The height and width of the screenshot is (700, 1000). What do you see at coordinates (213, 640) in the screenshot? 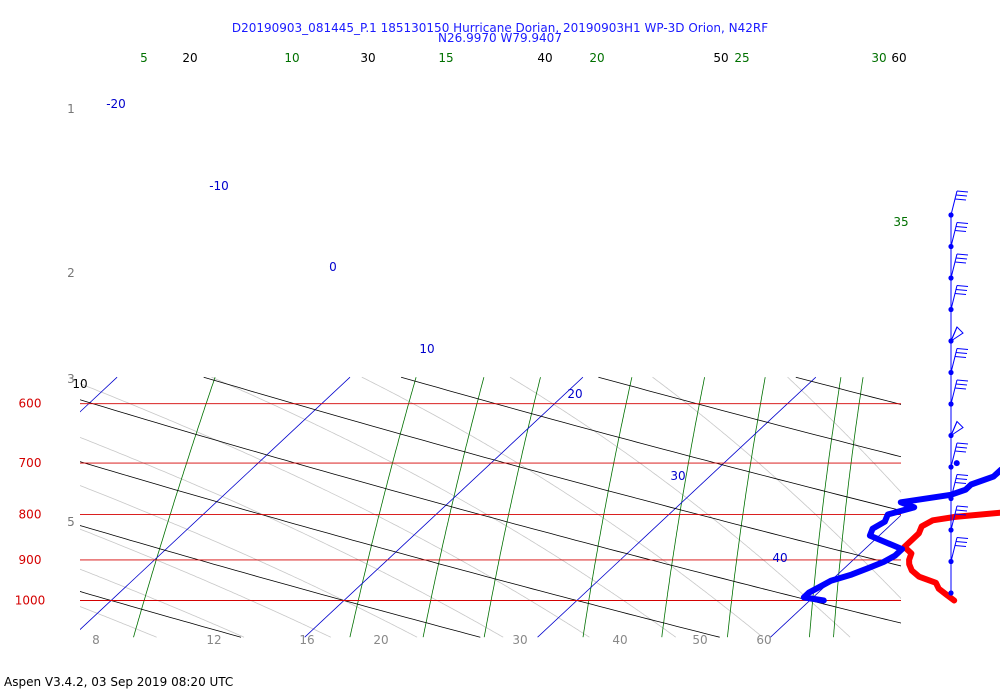
I see `bottom-axis-label: 12` at bounding box center [213, 640].